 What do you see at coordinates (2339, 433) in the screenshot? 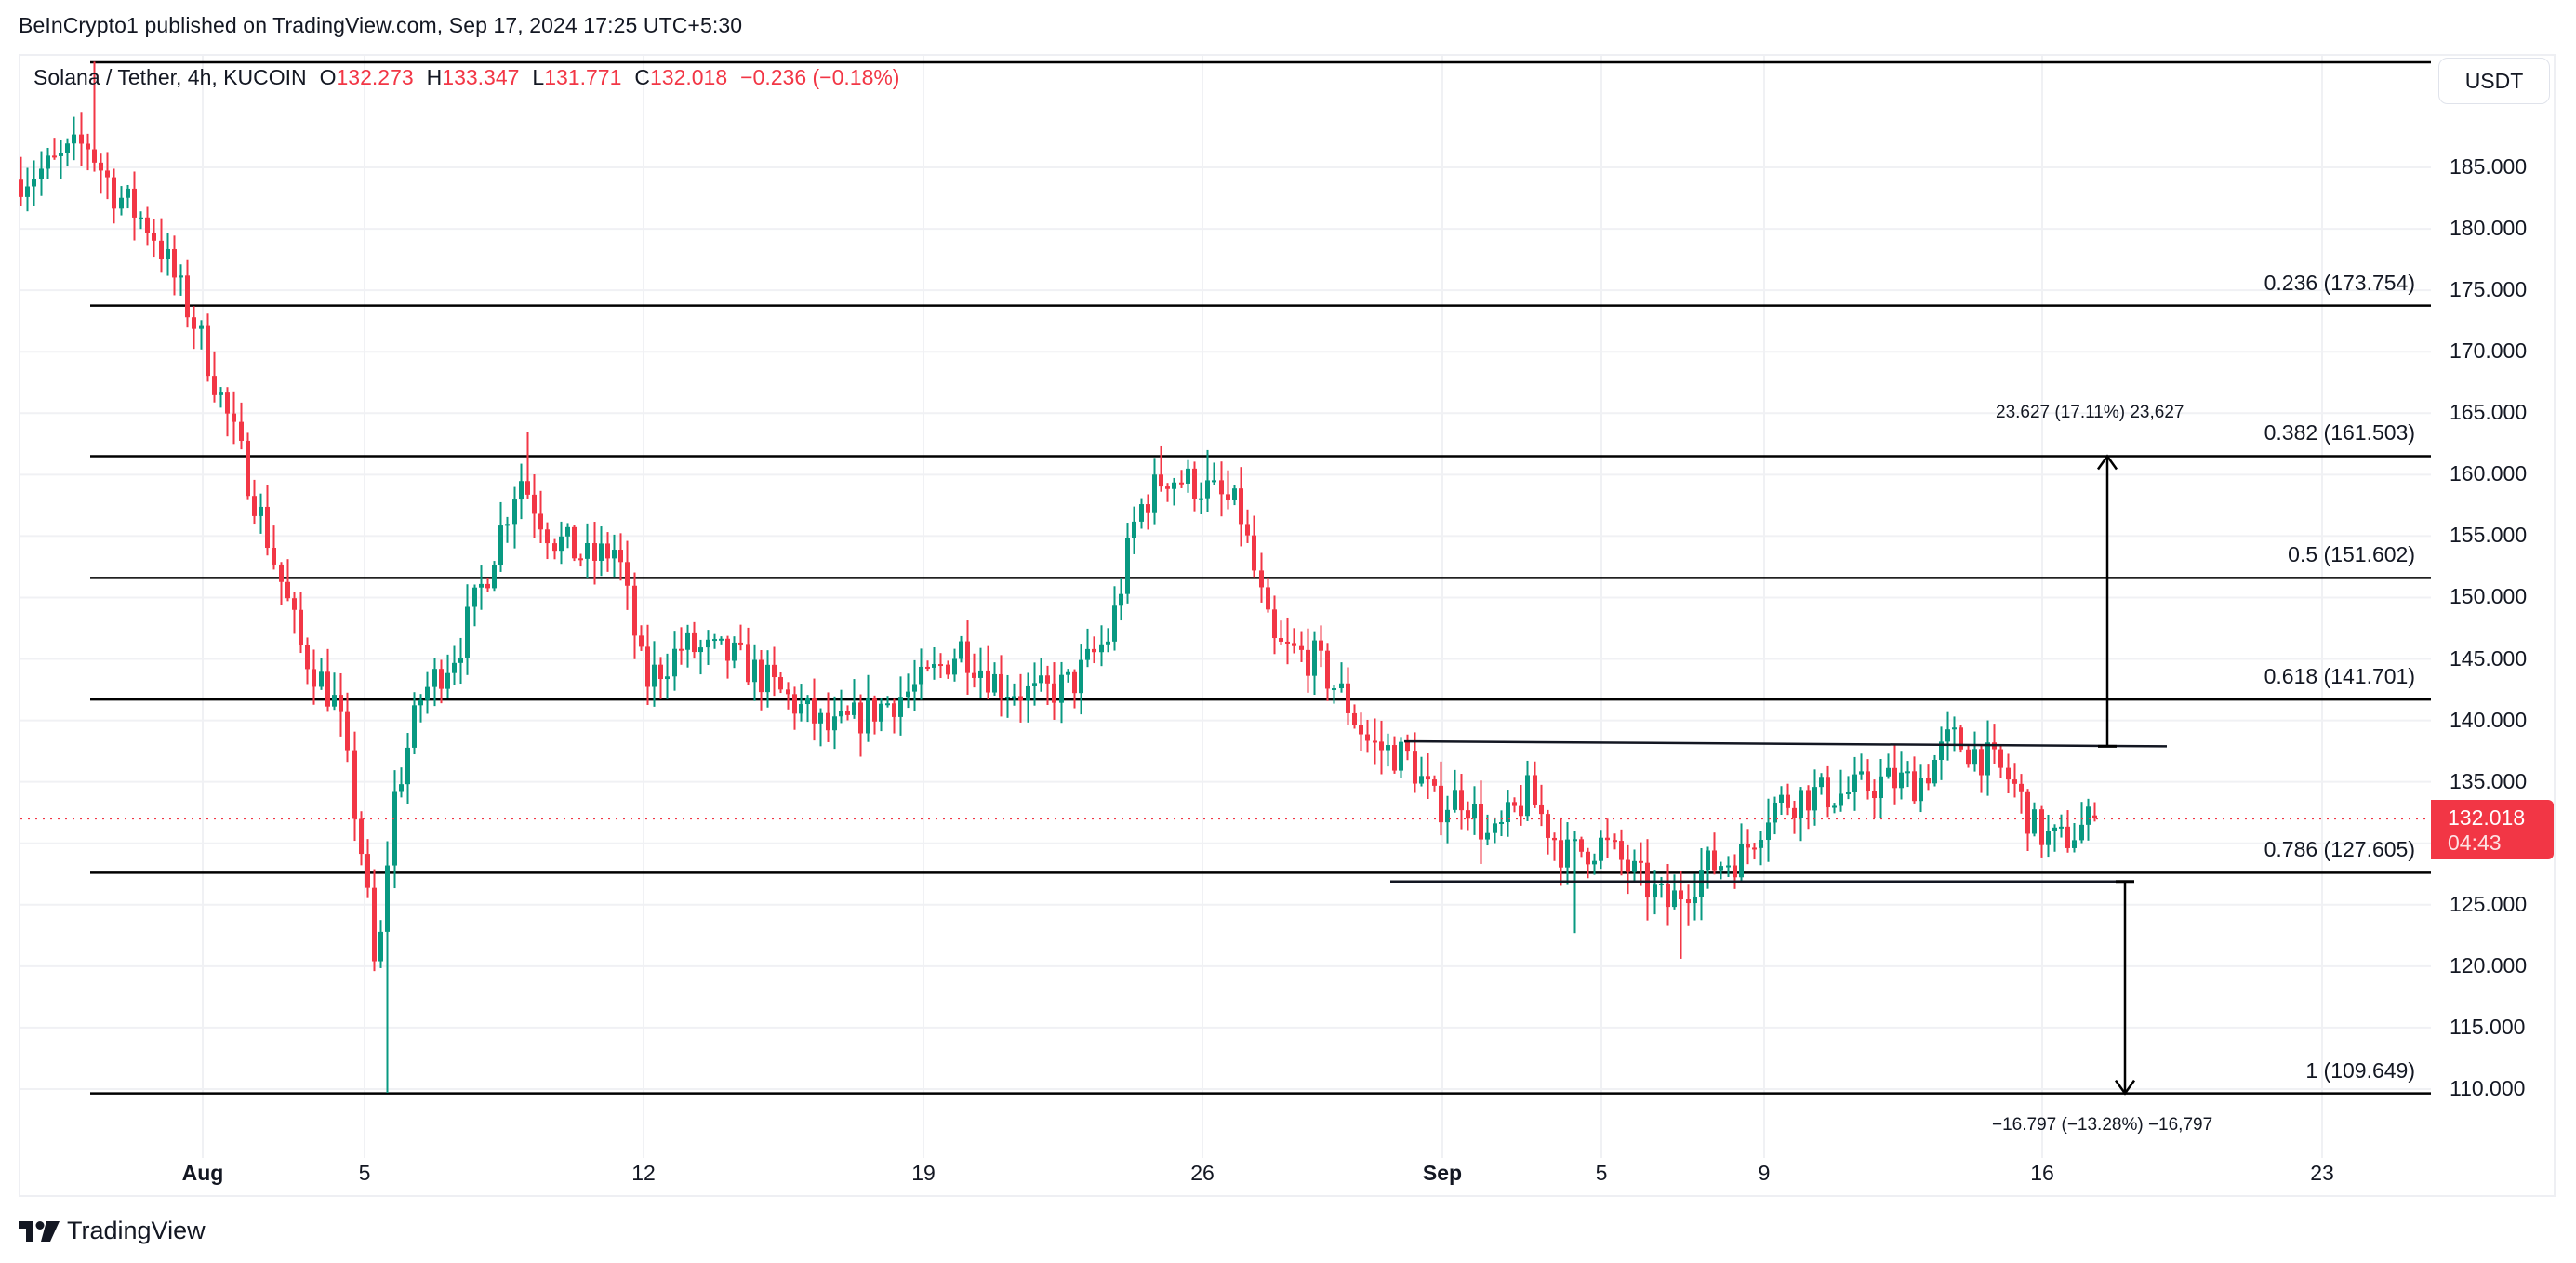
I see `fib-level-label: 0.382 (161.503)` at bounding box center [2339, 433].